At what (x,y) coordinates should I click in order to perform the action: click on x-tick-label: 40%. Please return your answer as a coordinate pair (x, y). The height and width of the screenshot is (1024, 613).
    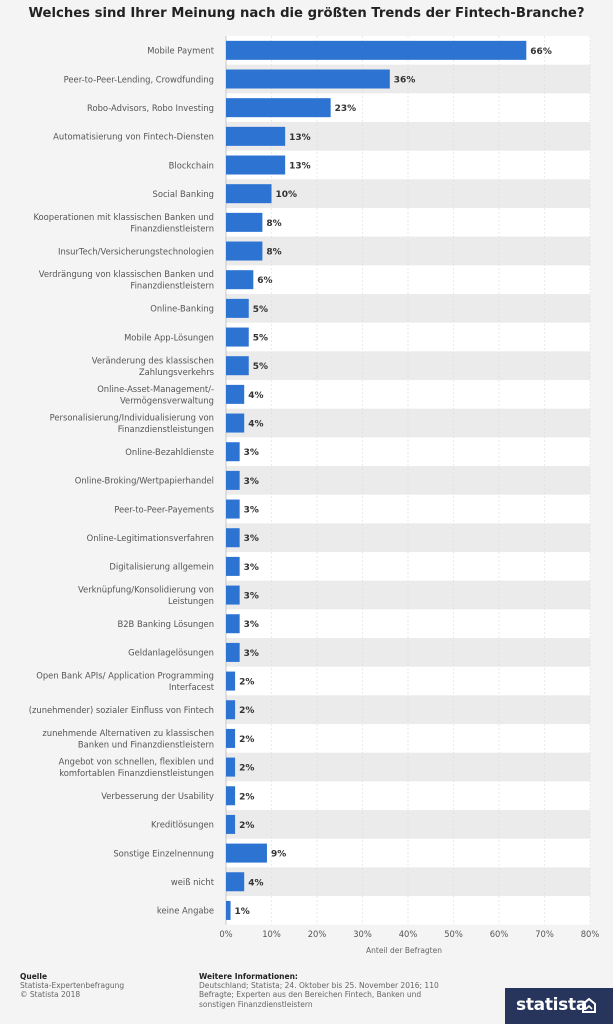
    Looking at the image, I should click on (408, 934).